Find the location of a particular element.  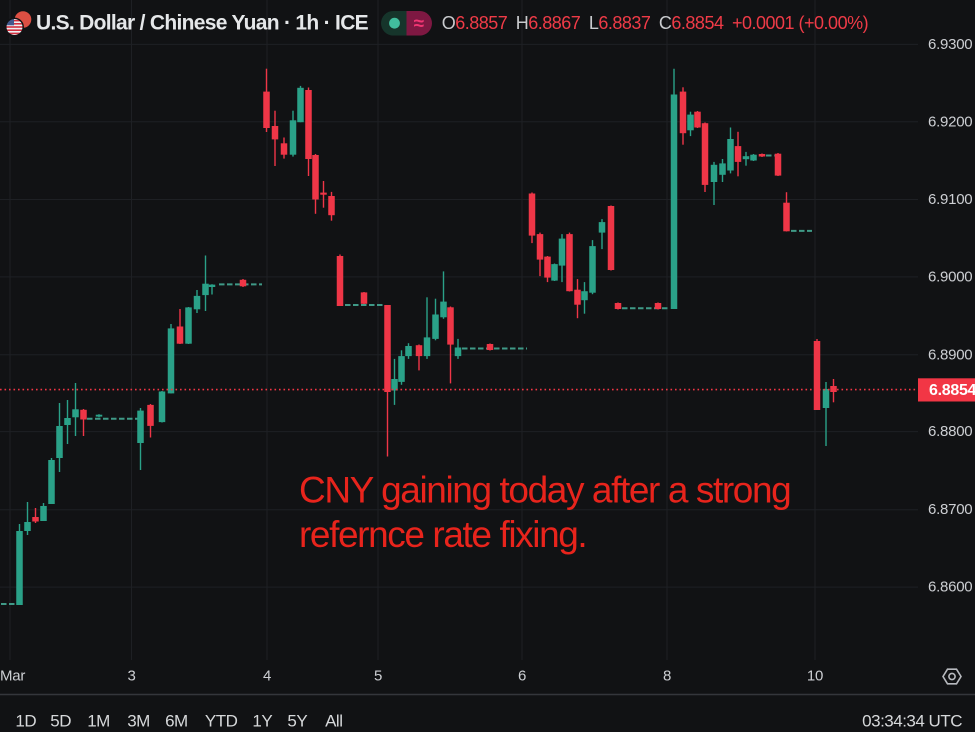

svg-text: 6.8900 is located at coordinates (950, 354).